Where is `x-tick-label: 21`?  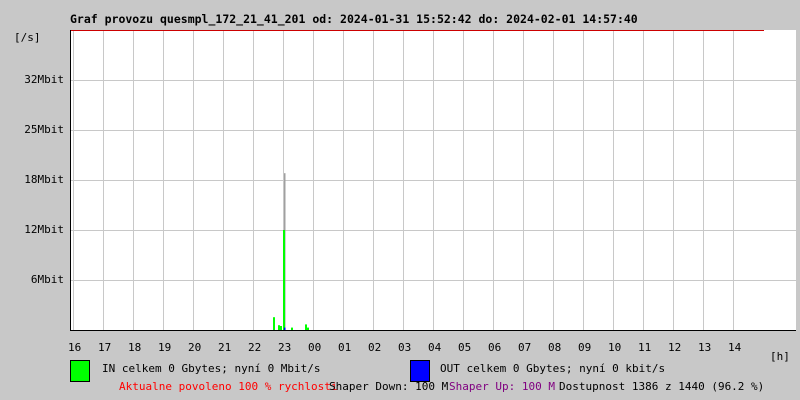 x-tick-label: 21 is located at coordinates (225, 347).